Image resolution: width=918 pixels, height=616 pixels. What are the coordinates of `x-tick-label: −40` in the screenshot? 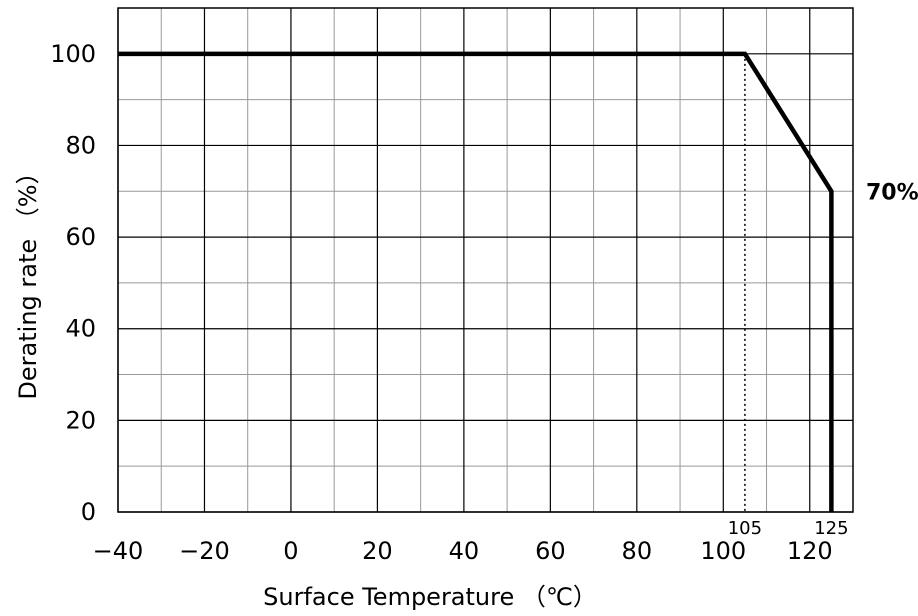 It's located at (118, 551).